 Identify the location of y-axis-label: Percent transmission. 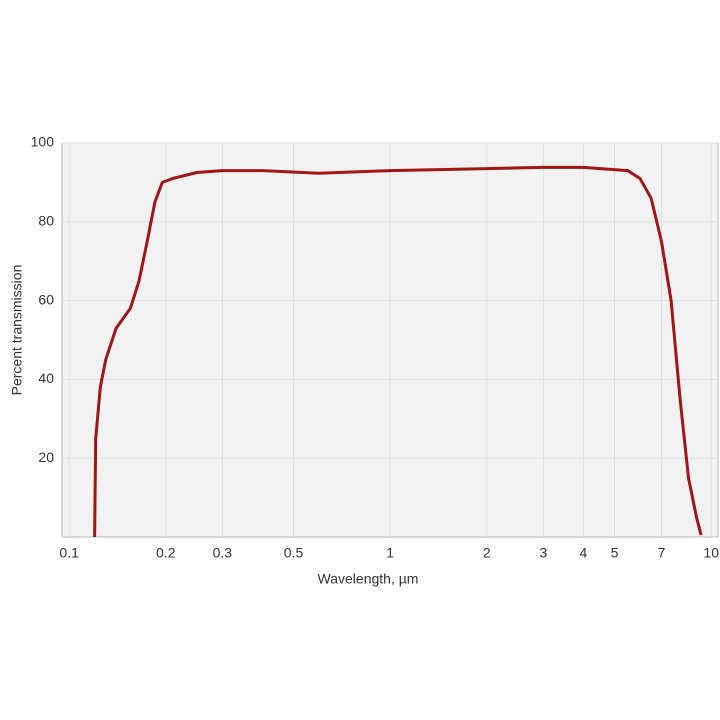
(17, 330).